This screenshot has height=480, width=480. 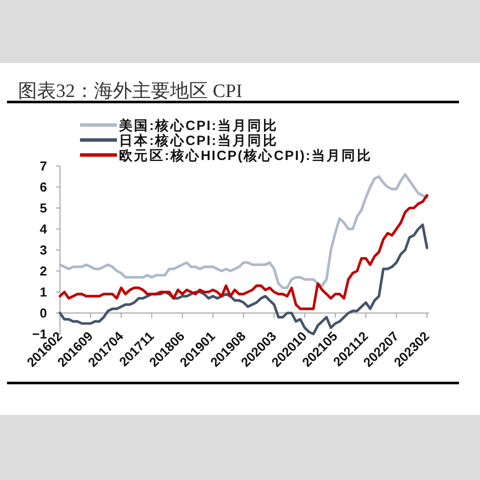 I want to click on y-tick-label: 7, so click(x=43, y=166).